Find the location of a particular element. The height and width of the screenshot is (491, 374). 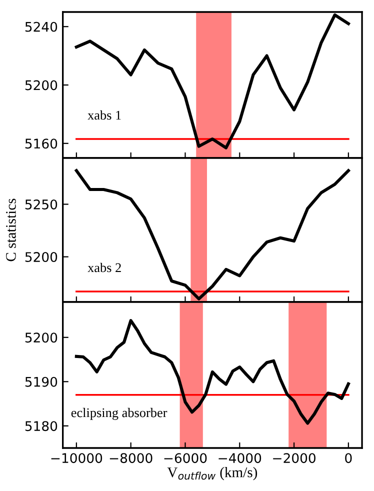

y-tick-label: 5180 is located at coordinates (41, 426).